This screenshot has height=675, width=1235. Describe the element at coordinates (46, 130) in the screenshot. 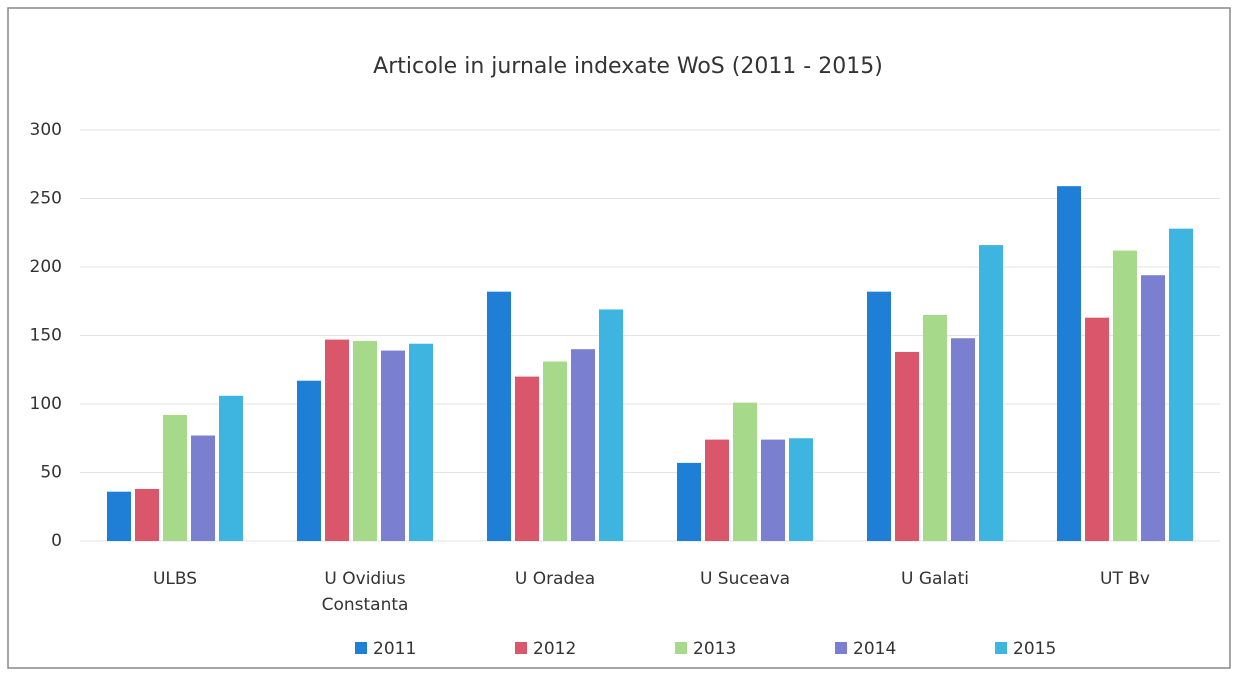

I see `y-tick-label: 300` at that location.